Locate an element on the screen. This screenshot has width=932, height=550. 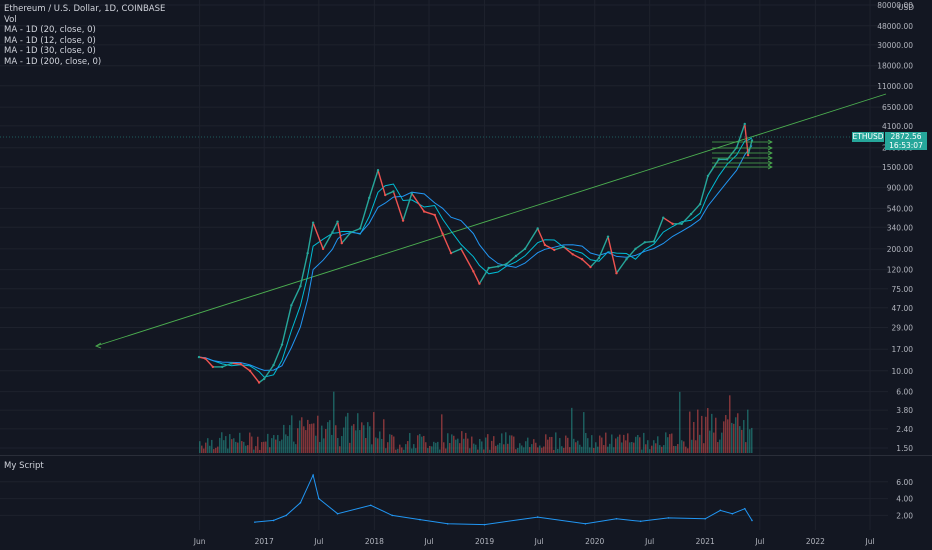
script-pane-label: My Script is located at coordinates (24, 466).